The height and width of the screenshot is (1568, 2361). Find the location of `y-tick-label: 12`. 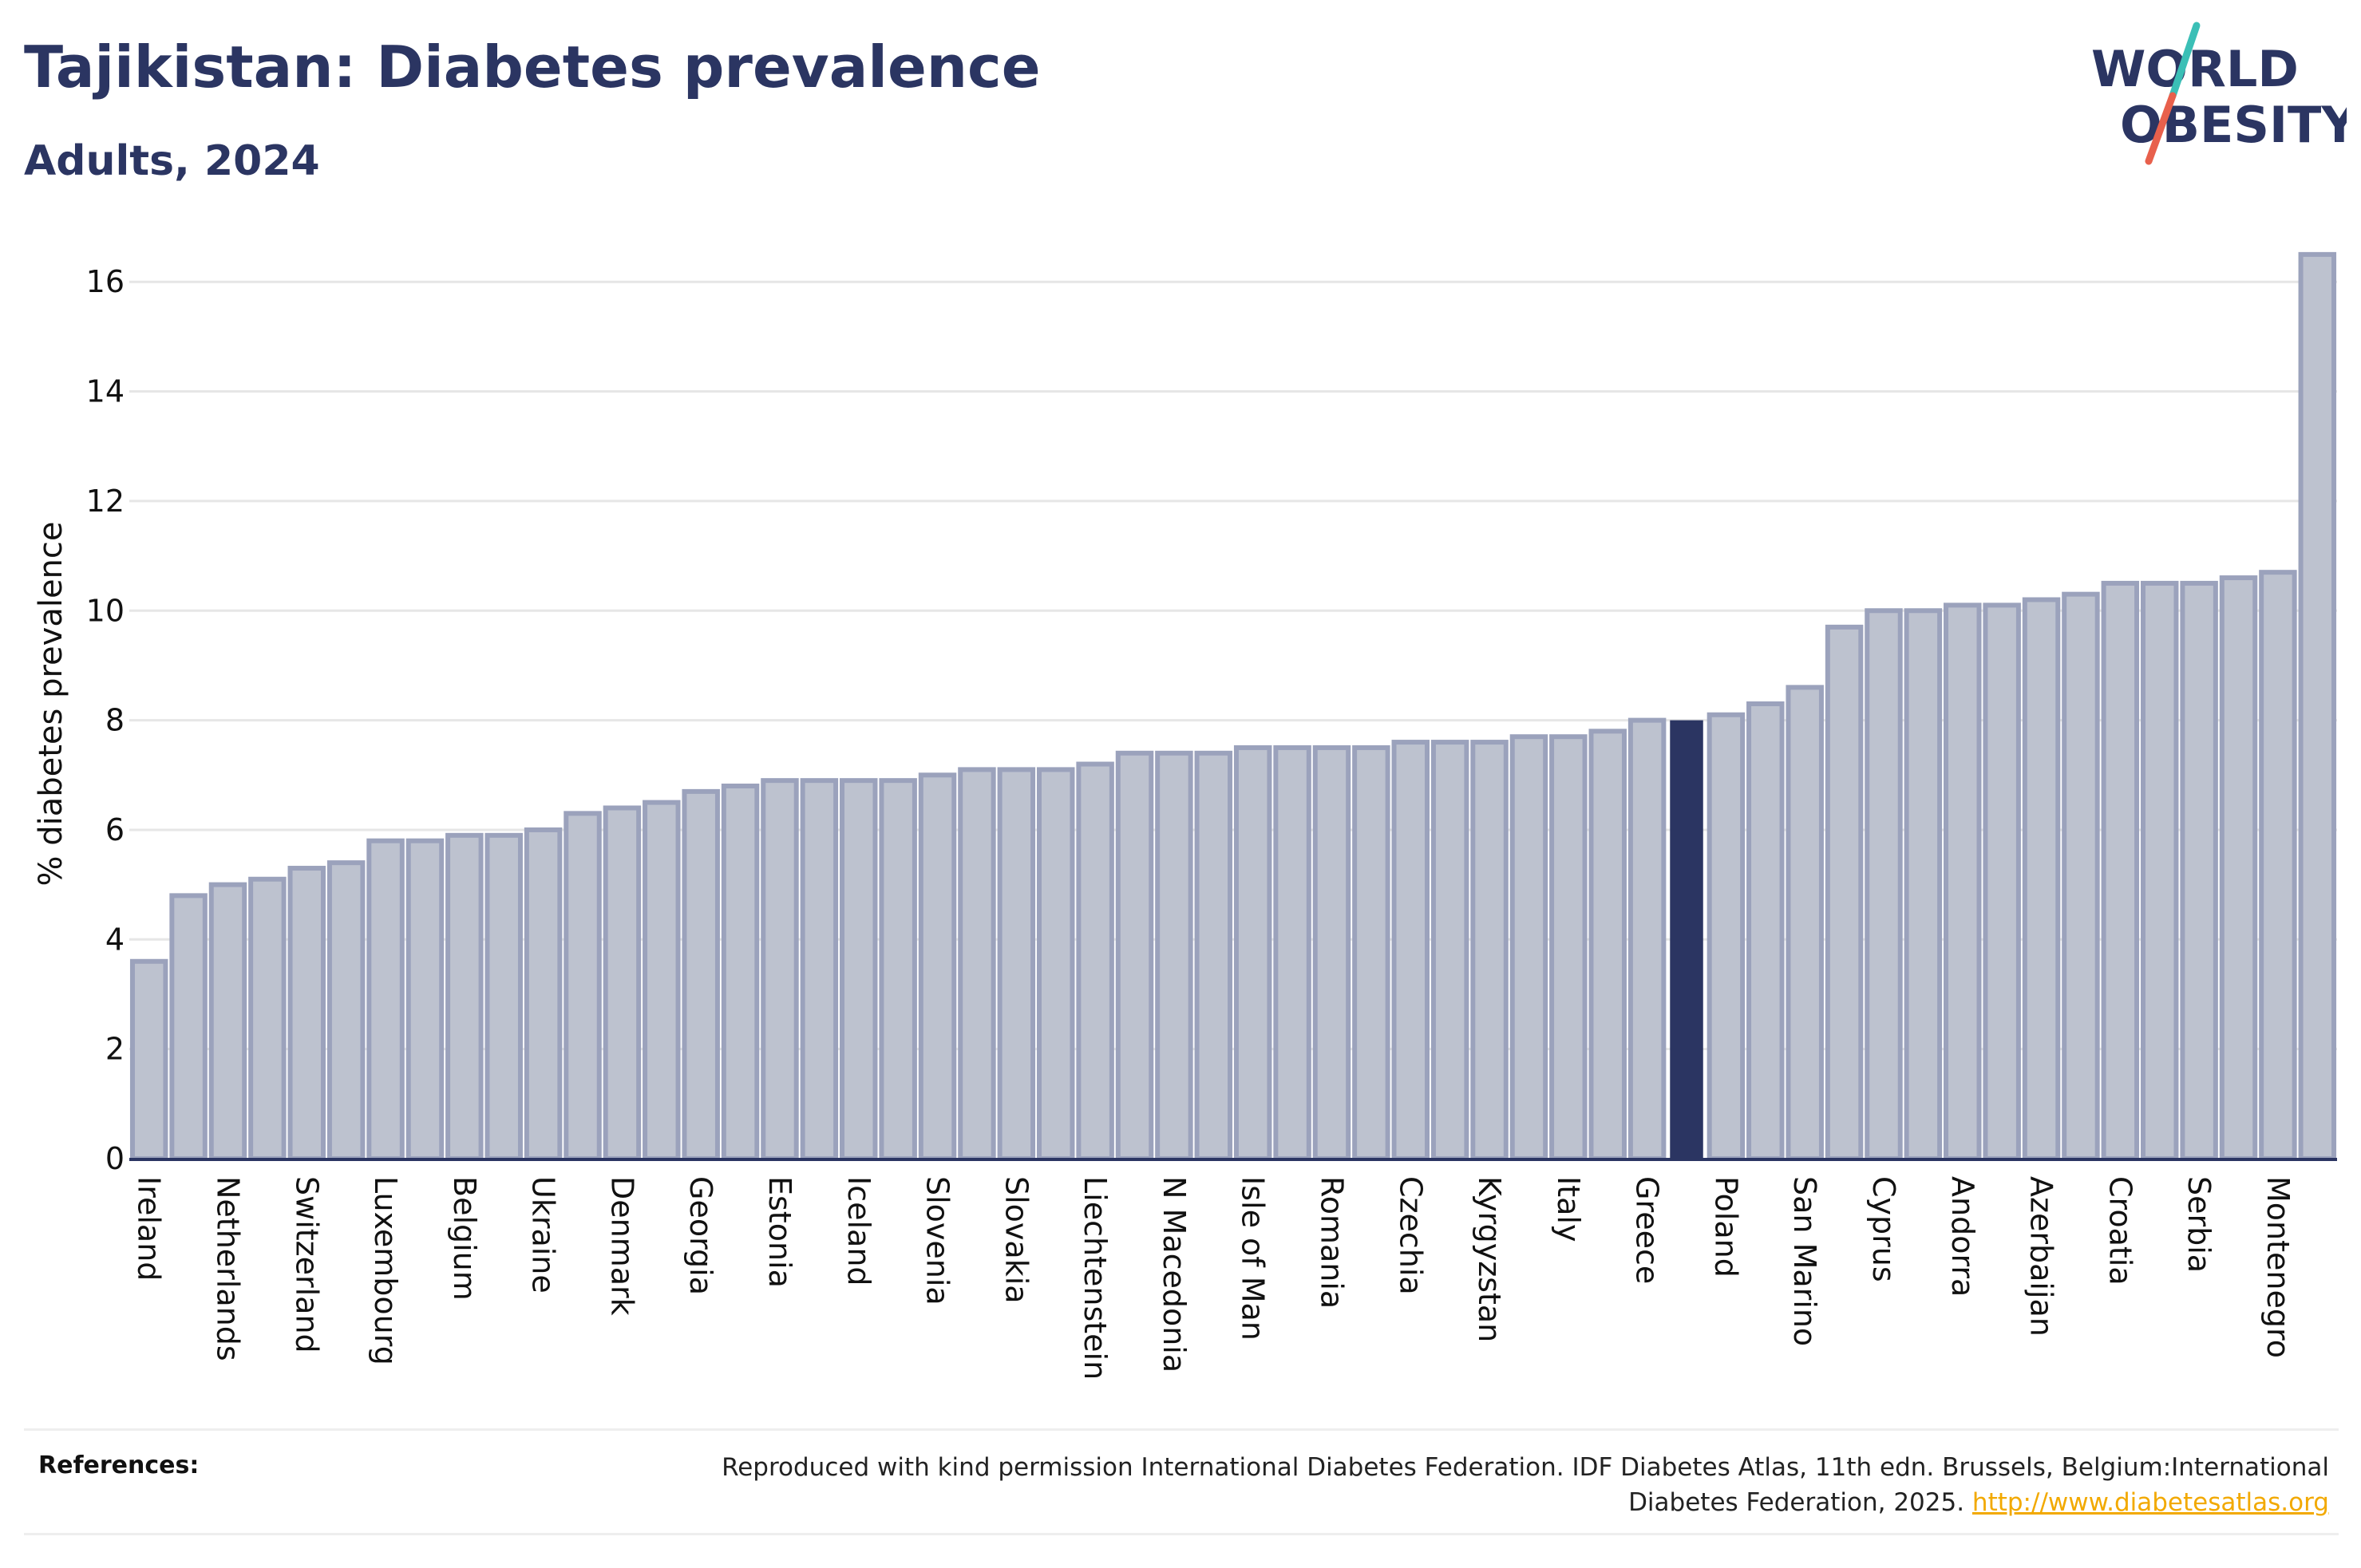

y-tick-label: 12 is located at coordinates (105, 501).